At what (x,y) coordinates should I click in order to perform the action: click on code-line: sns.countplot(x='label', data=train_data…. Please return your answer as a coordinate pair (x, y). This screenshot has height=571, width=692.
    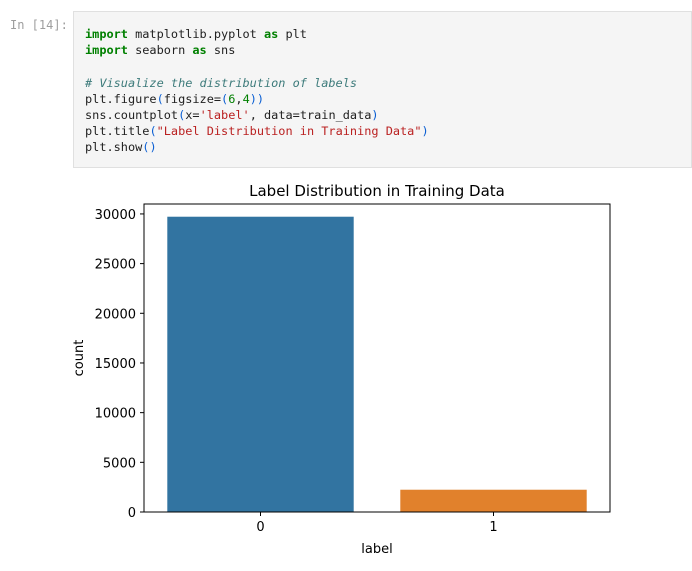
    Looking at the image, I should click on (388, 115).